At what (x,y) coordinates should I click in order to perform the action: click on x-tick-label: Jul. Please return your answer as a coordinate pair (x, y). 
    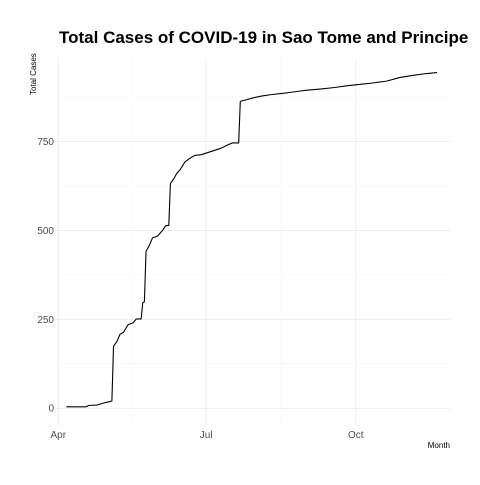
    Looking at the image, I should click on (206, 435).